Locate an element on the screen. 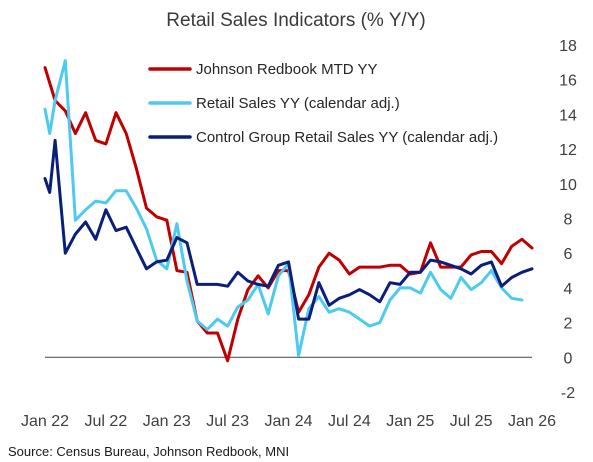 The width and height of the screenshot is (593, 462). legend-label: Johnson Redbook MTD YY is located at coordinates (287, 69).